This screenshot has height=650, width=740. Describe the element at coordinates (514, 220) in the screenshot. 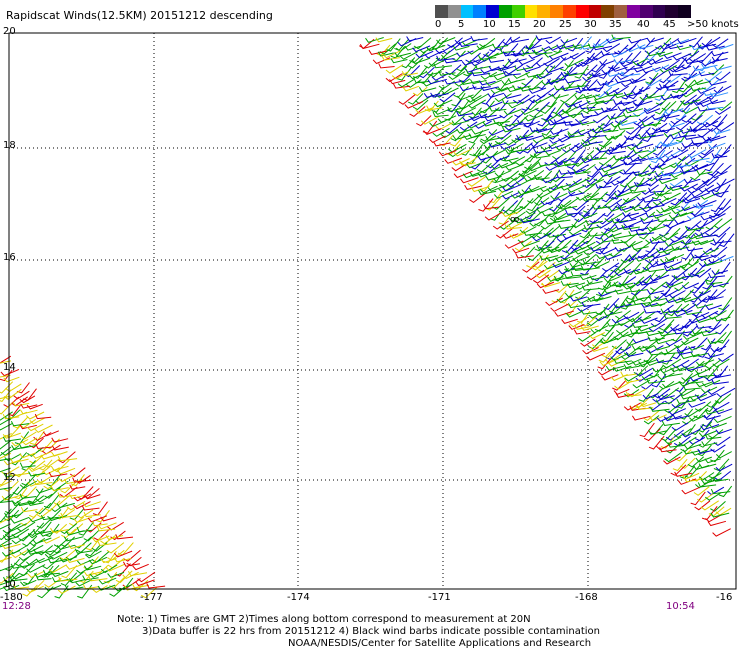

I see `land-marker: ꝏ` at that location.